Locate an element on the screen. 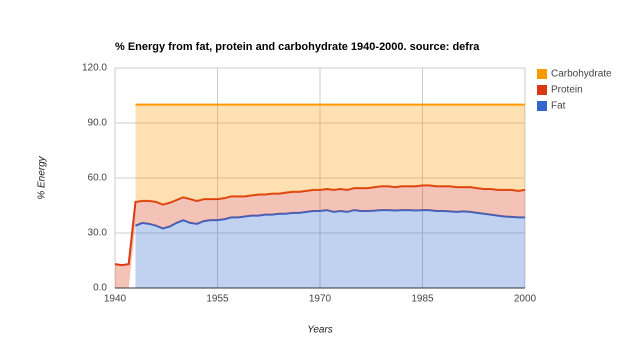 Image resolution: width=640 pixels, height=357 pixels. x-tick-label: 1955 is located at coordinates (217, 299).